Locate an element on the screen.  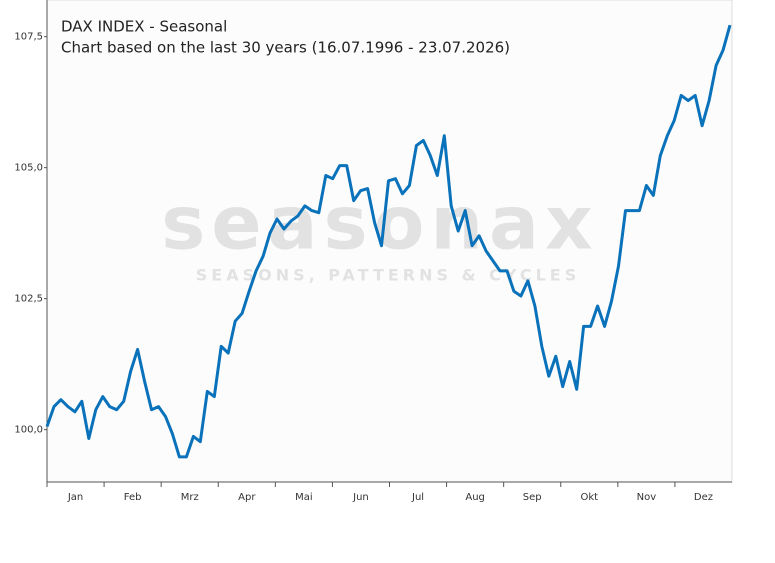
x-tick-label: Nov is located at coordinates (647, 497).